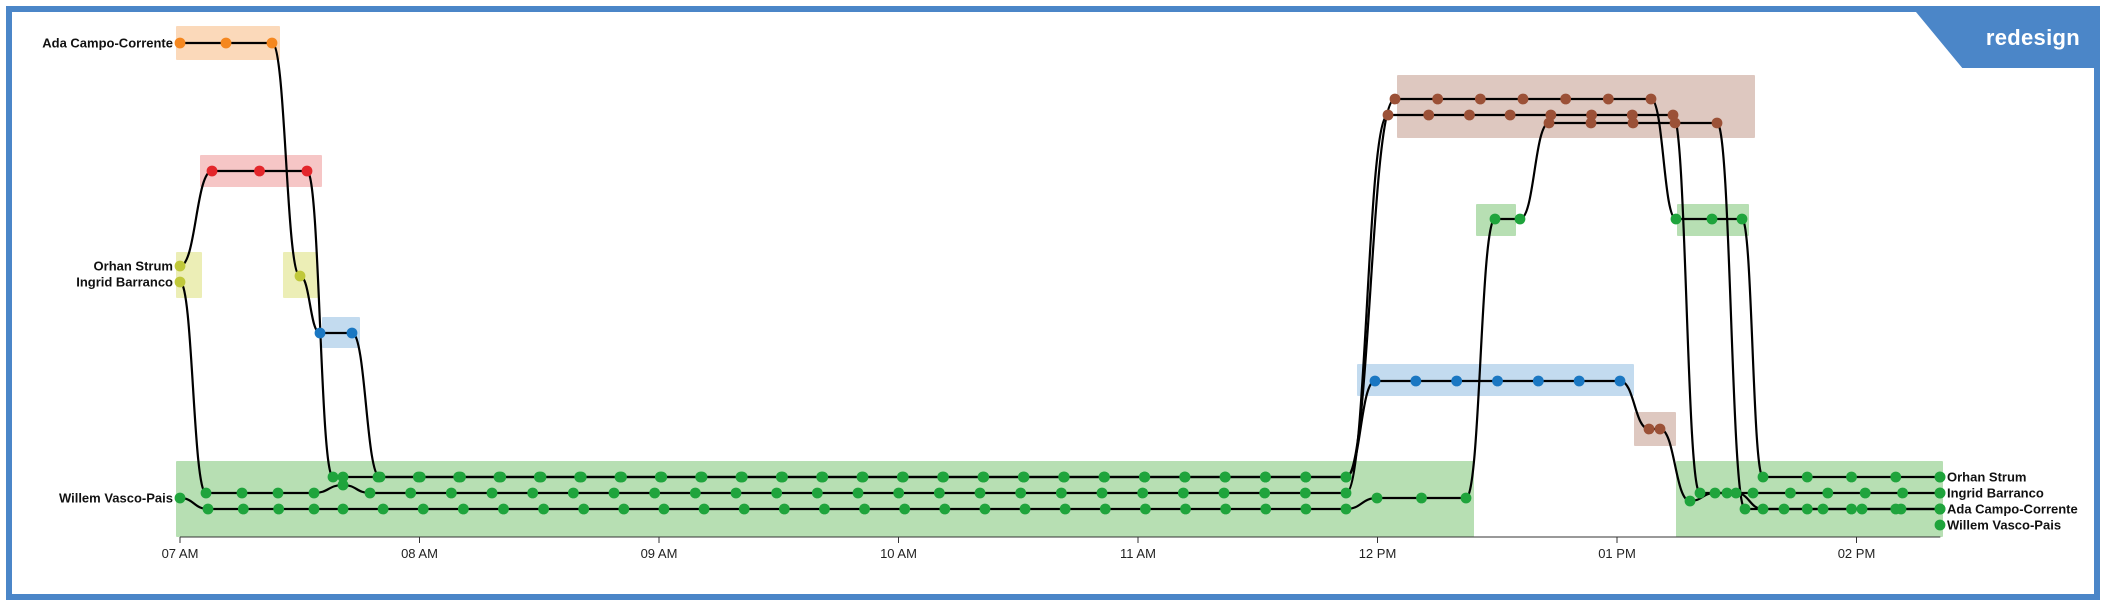 The height and width of the screenshot is (612, 2112). Describe the element at coordinates (133, 266) in the screenshot. I see `left-label-orhan: Orhan Strum` at that location.